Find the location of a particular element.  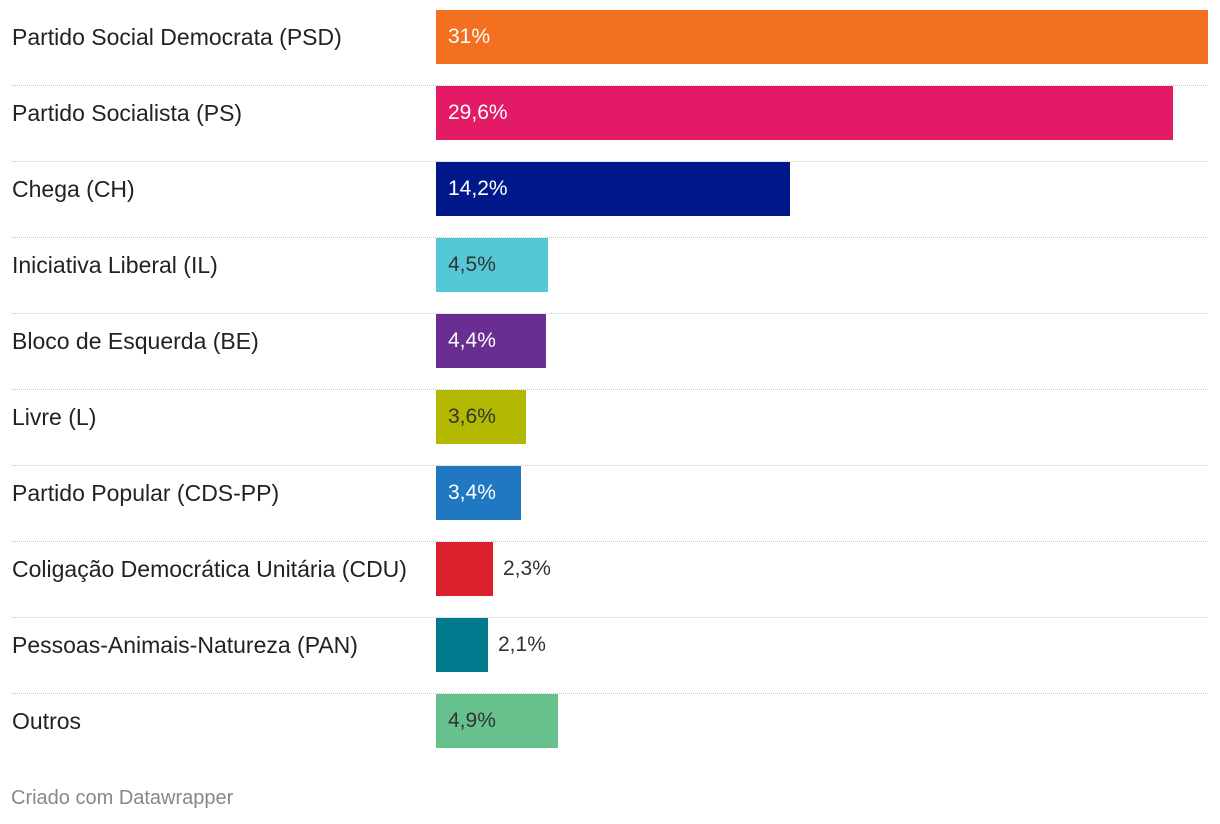

value-label: 14,2% is located at coordinates (478, 188).